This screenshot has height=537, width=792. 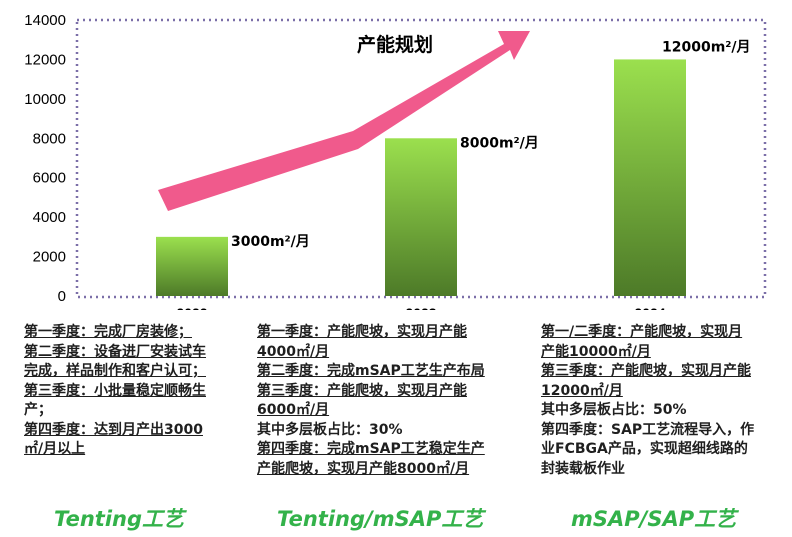 I want to click on y-tick-label: 0, so click(x=62, y=296).